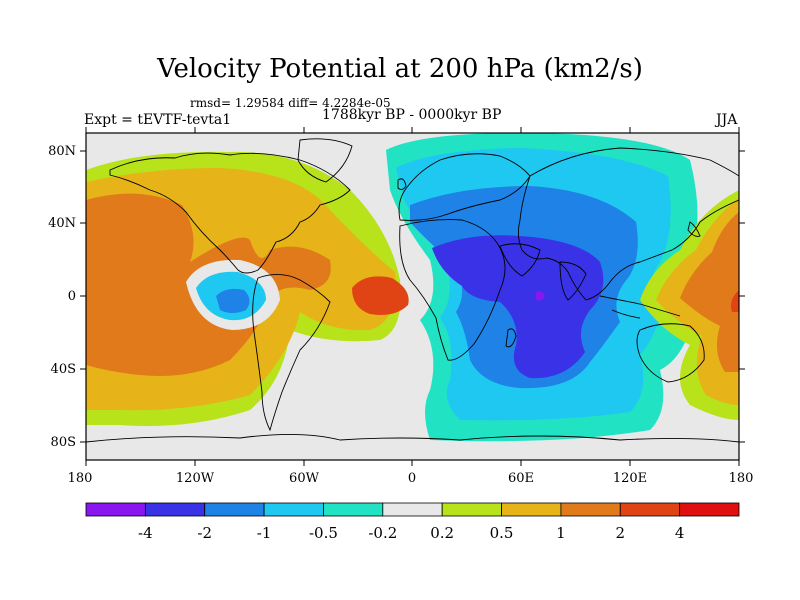 The height and width of the screenshot is (600, 800). Describe the element at coordinates (502, 533) in the screenshot. I see `colorbar-label: 0.5` at that location.